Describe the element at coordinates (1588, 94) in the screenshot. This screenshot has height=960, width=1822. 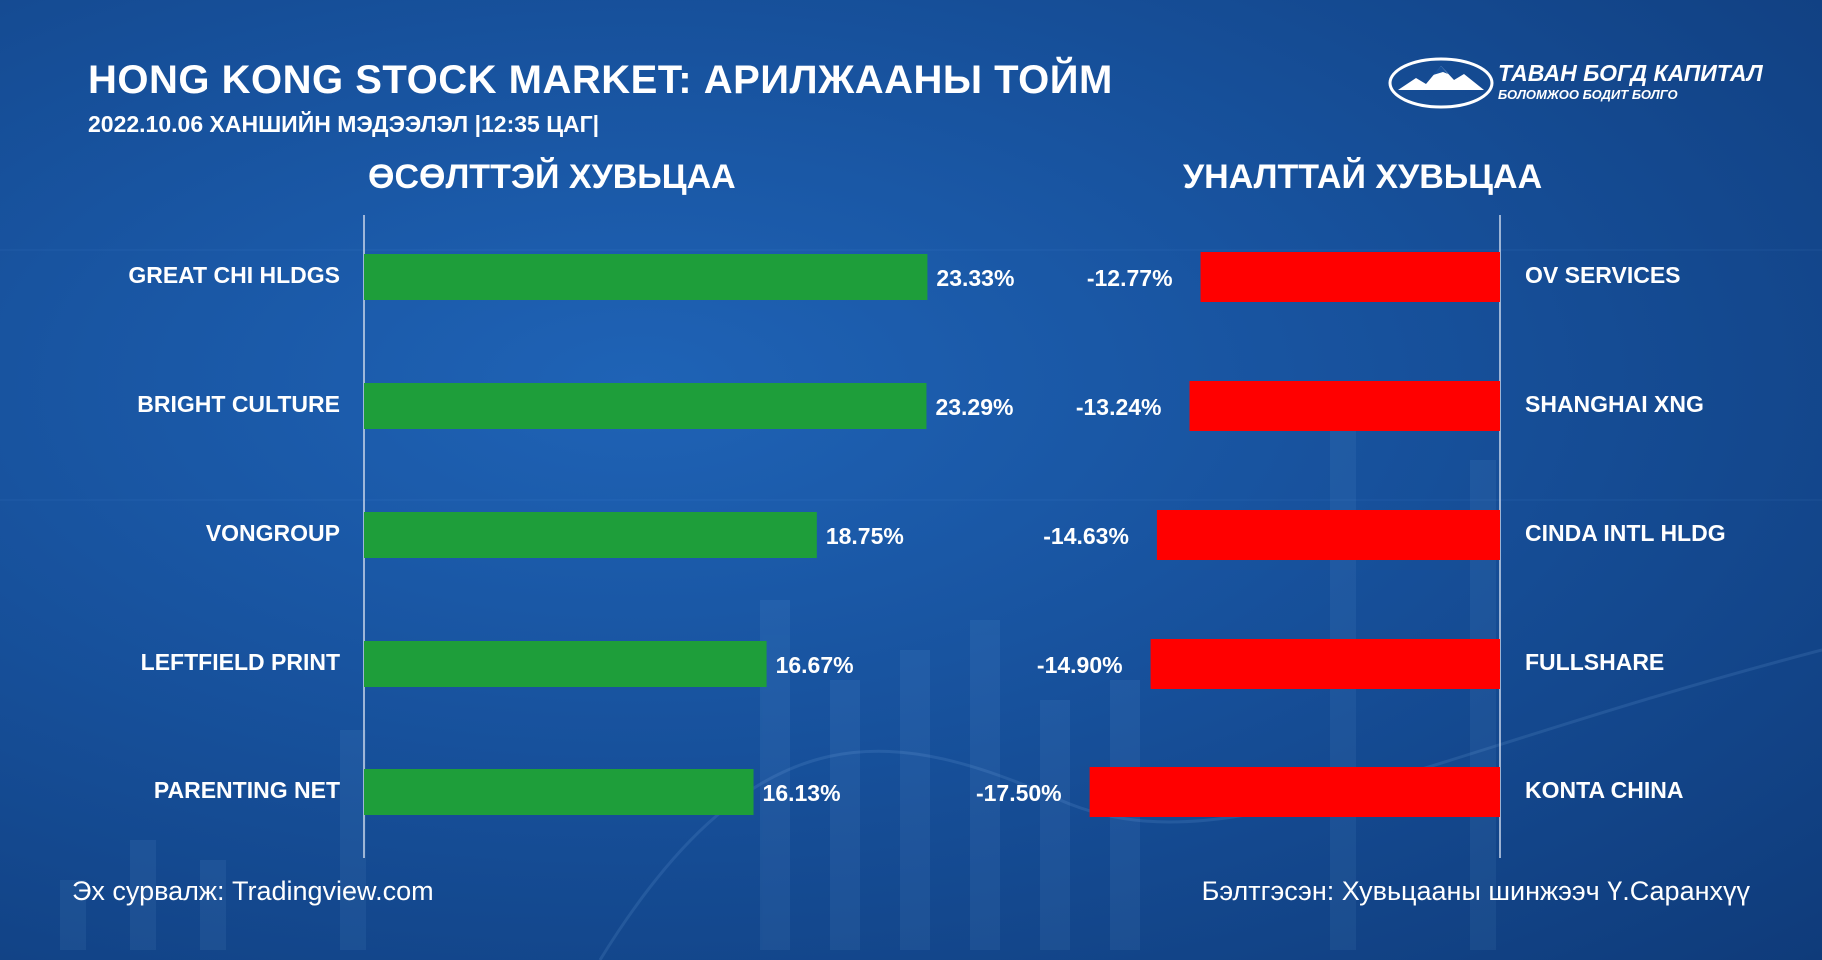
I see `logo-tagline: БОЛОМЖОО БОДИТ БОЛГО` at that location.